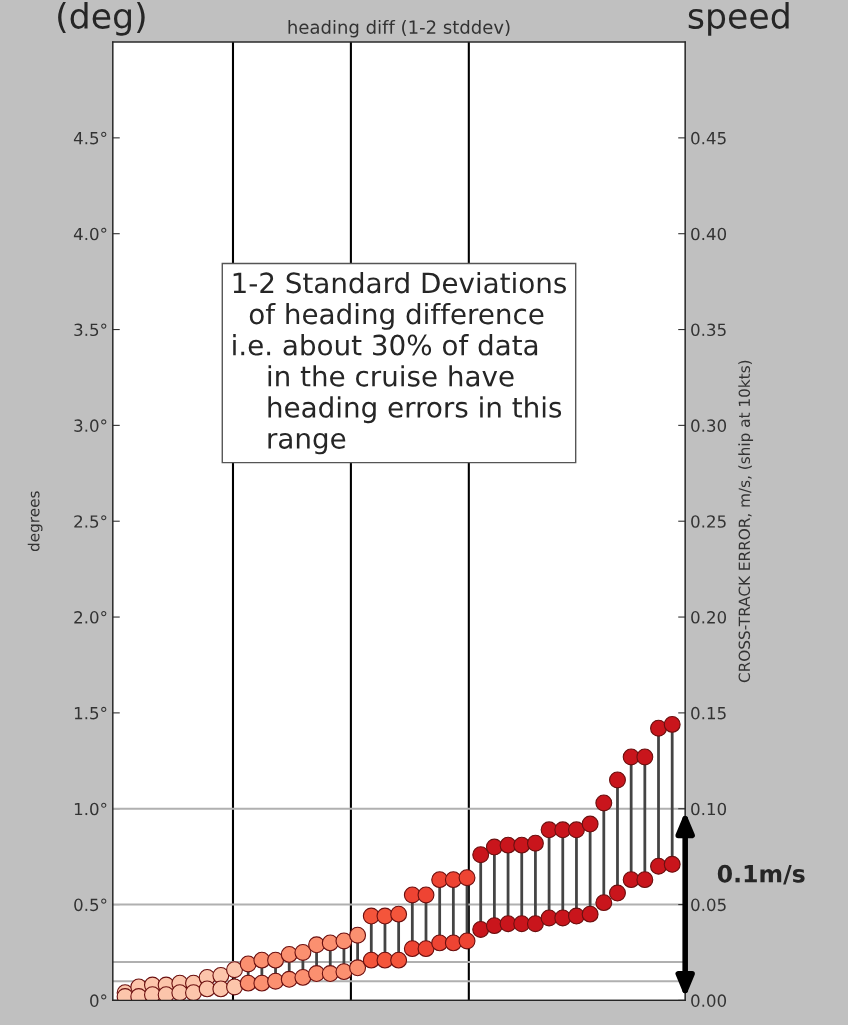 This screenshot has height=1025, width=848. What do you see at coordinates (761, 874) in the screenshot?
I see `text: 0.1m/s` at bounding box center [761, 874].